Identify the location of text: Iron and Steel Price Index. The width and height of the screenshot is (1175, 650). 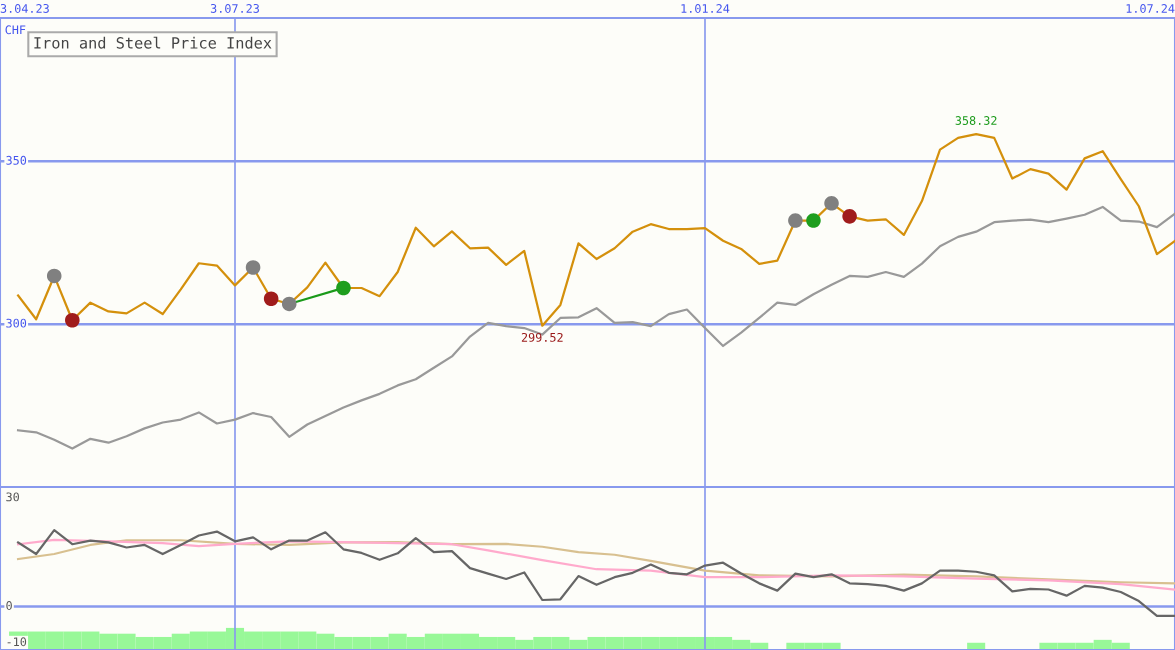
(153, 42).